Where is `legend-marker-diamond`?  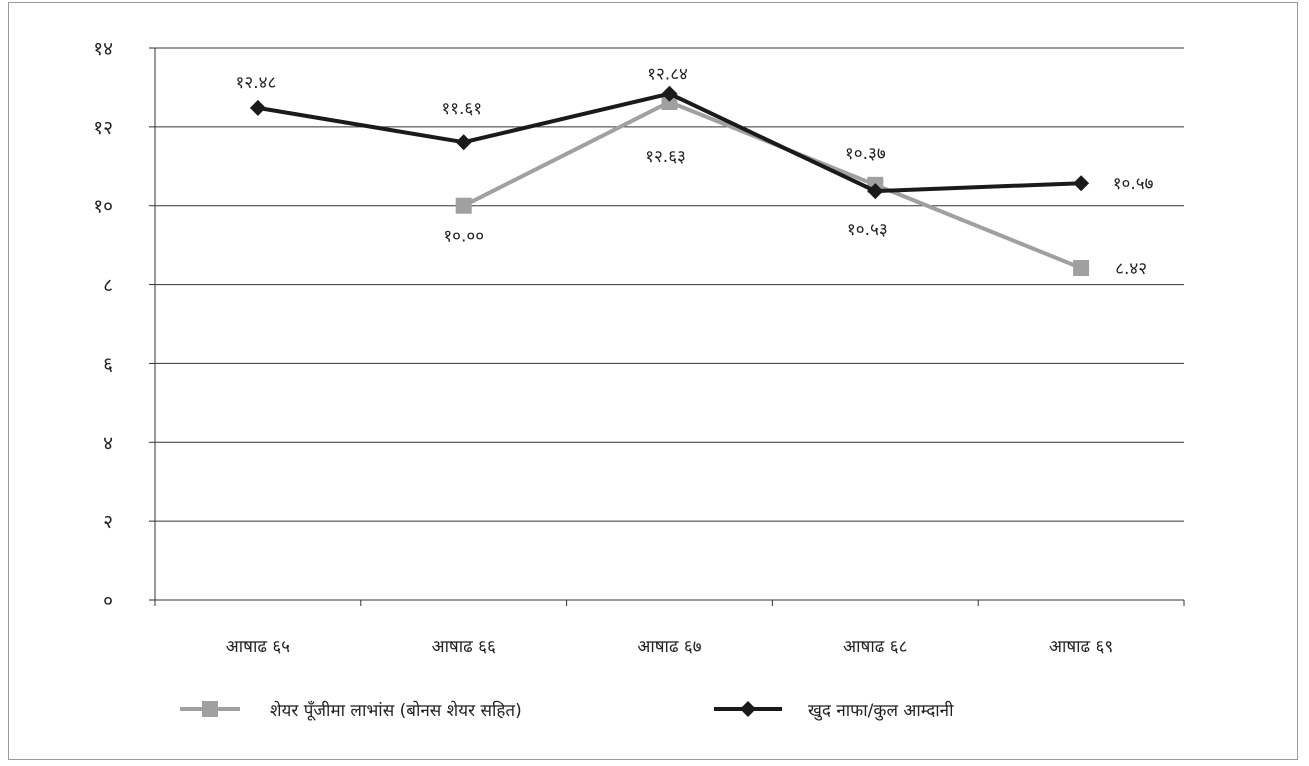
legend-marker-diamond is located at coordinates (748, 709).